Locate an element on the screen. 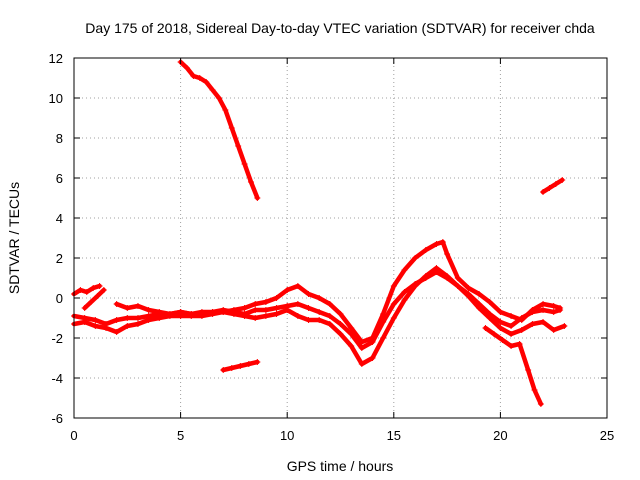 This screenshot has width=640, height=480. x-tick-label: 20 is located at coordinates (500, 435).